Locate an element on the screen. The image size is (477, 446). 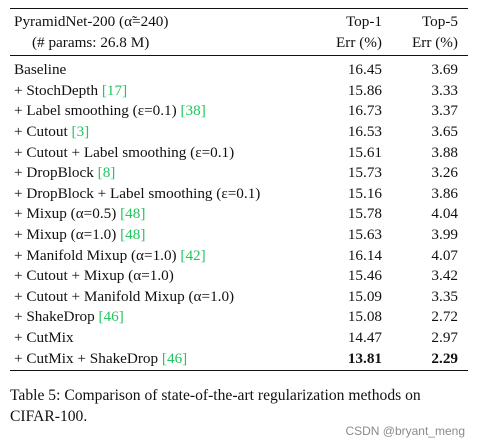
top1-error-cell: 15.86 is located at coordinates (364, 90).